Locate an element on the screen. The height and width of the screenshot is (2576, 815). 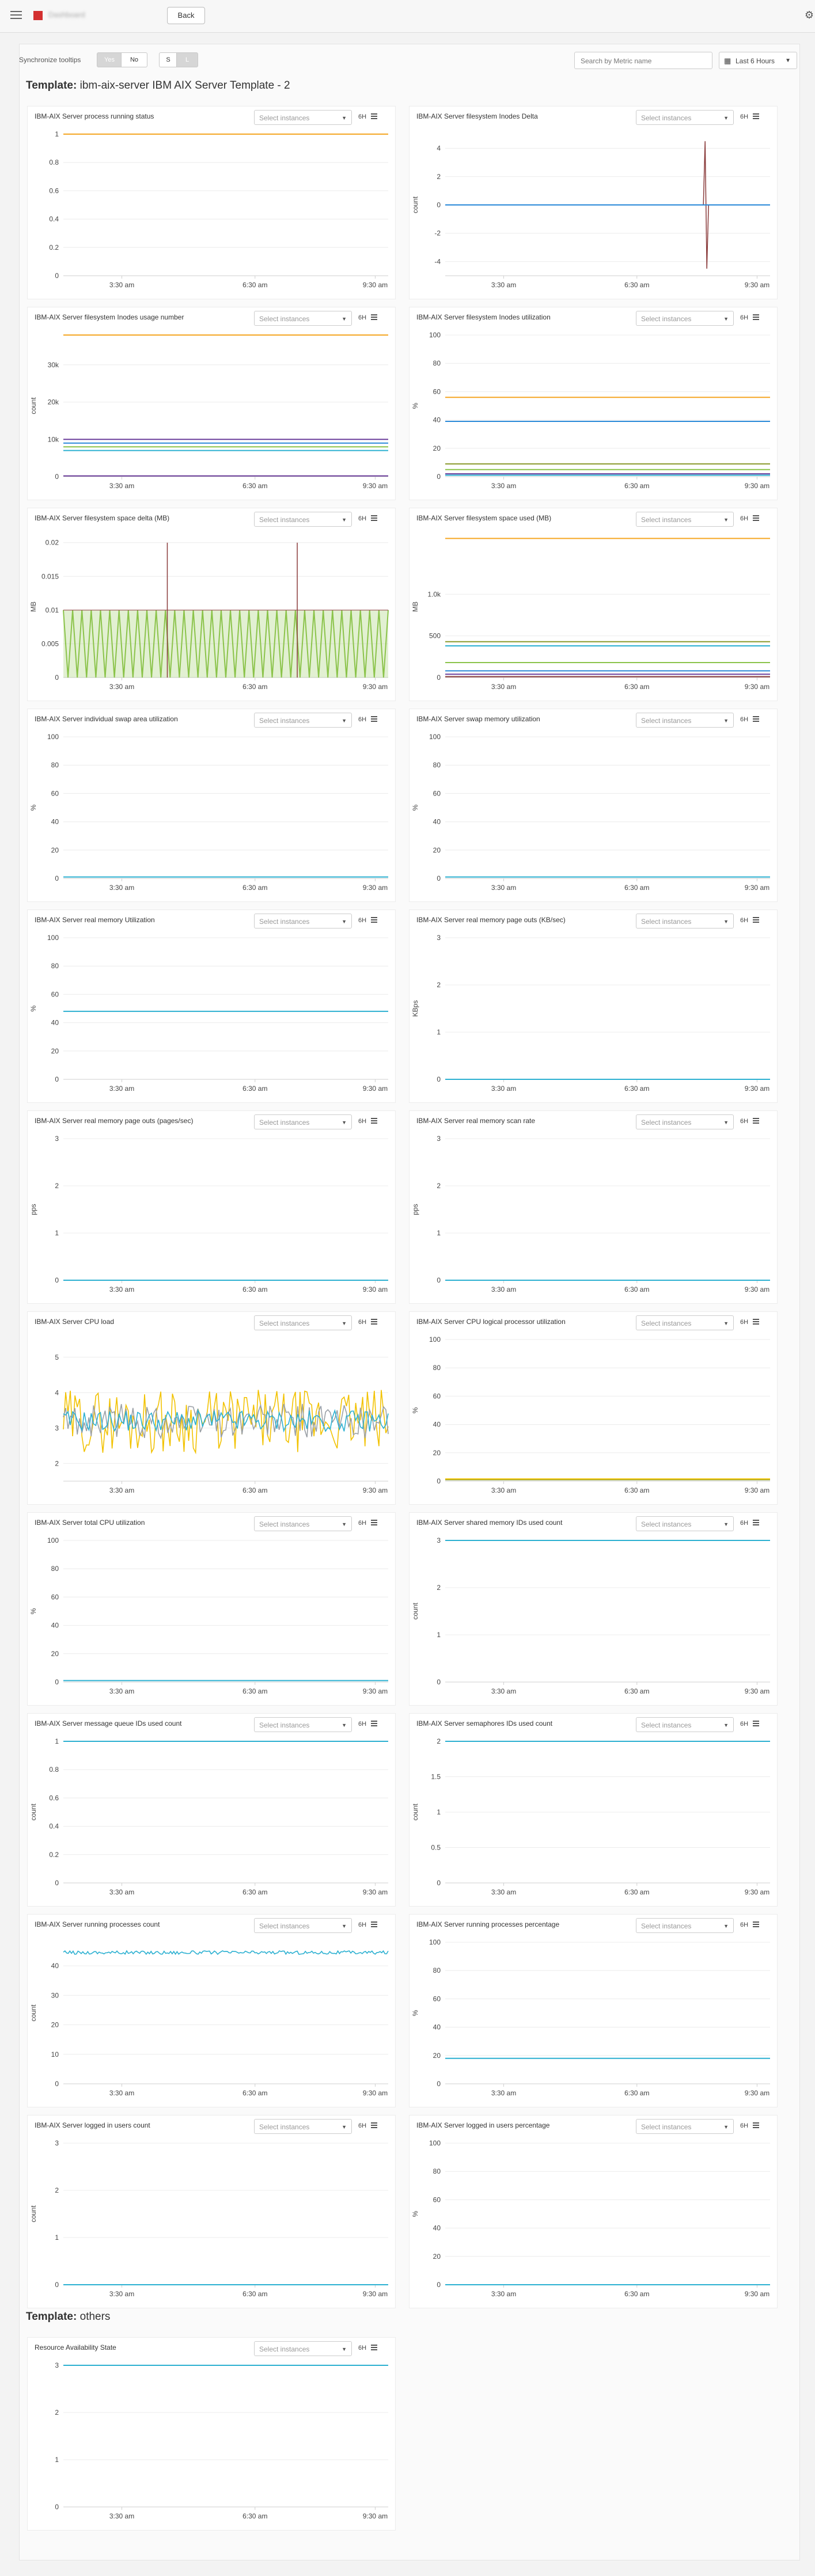
y-tick-label: 0.02 is located at coordinates (52, 543).